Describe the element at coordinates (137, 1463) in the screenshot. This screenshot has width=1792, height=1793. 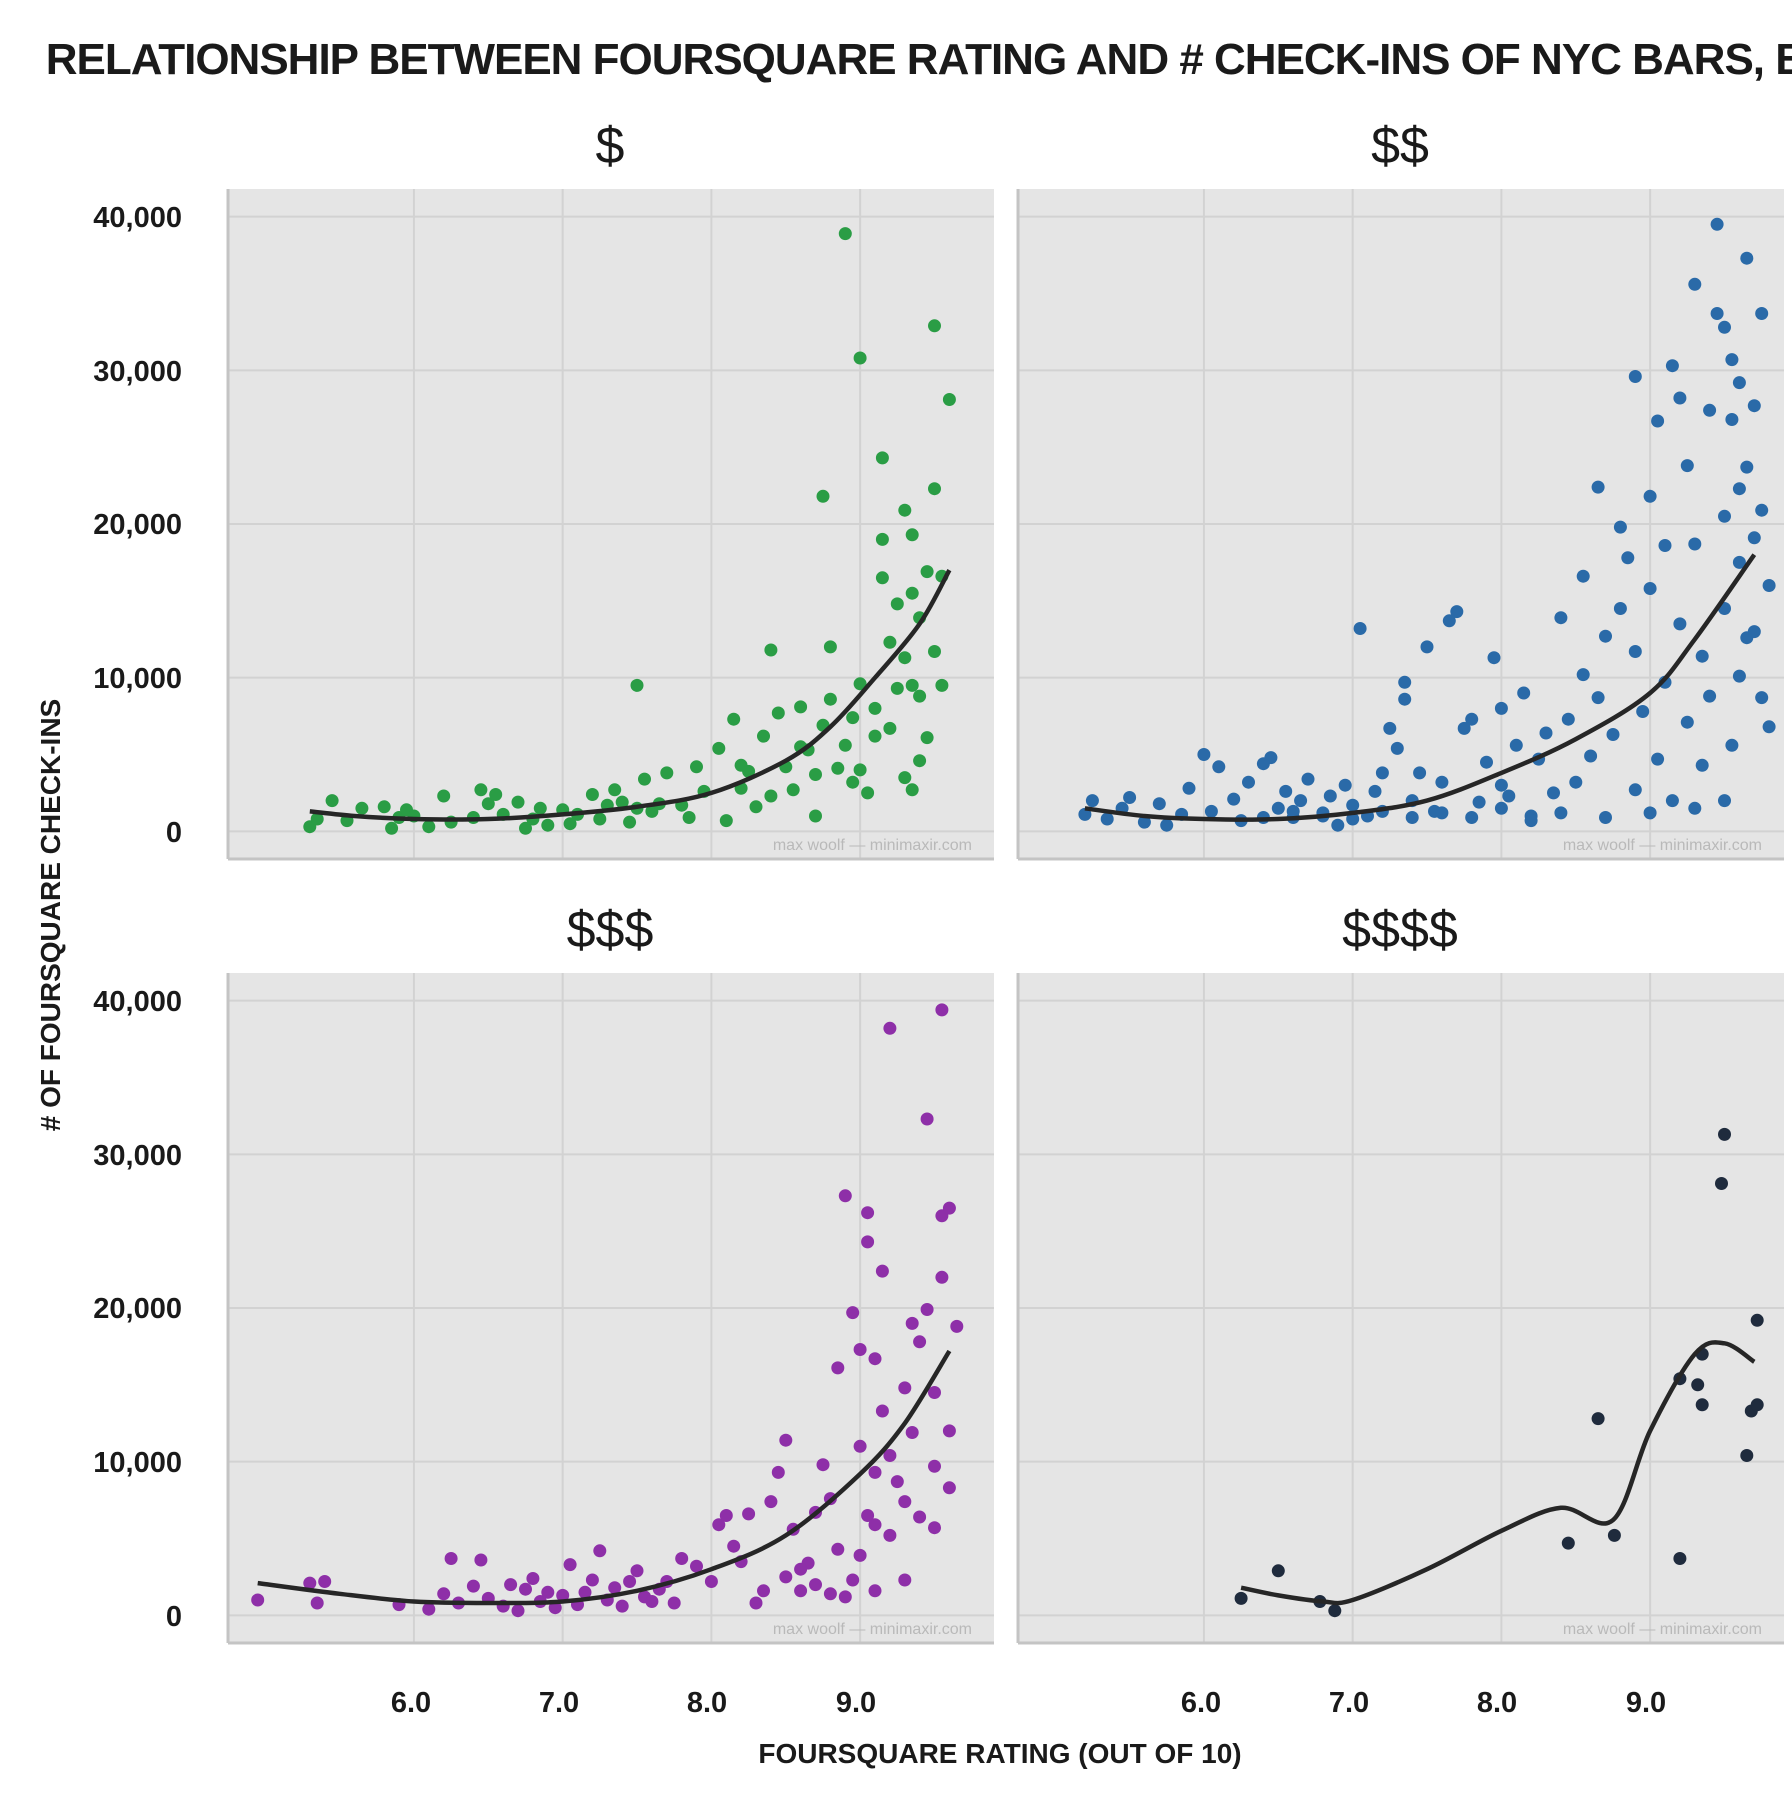
I see `y-tick-label: 10,000` at that location.